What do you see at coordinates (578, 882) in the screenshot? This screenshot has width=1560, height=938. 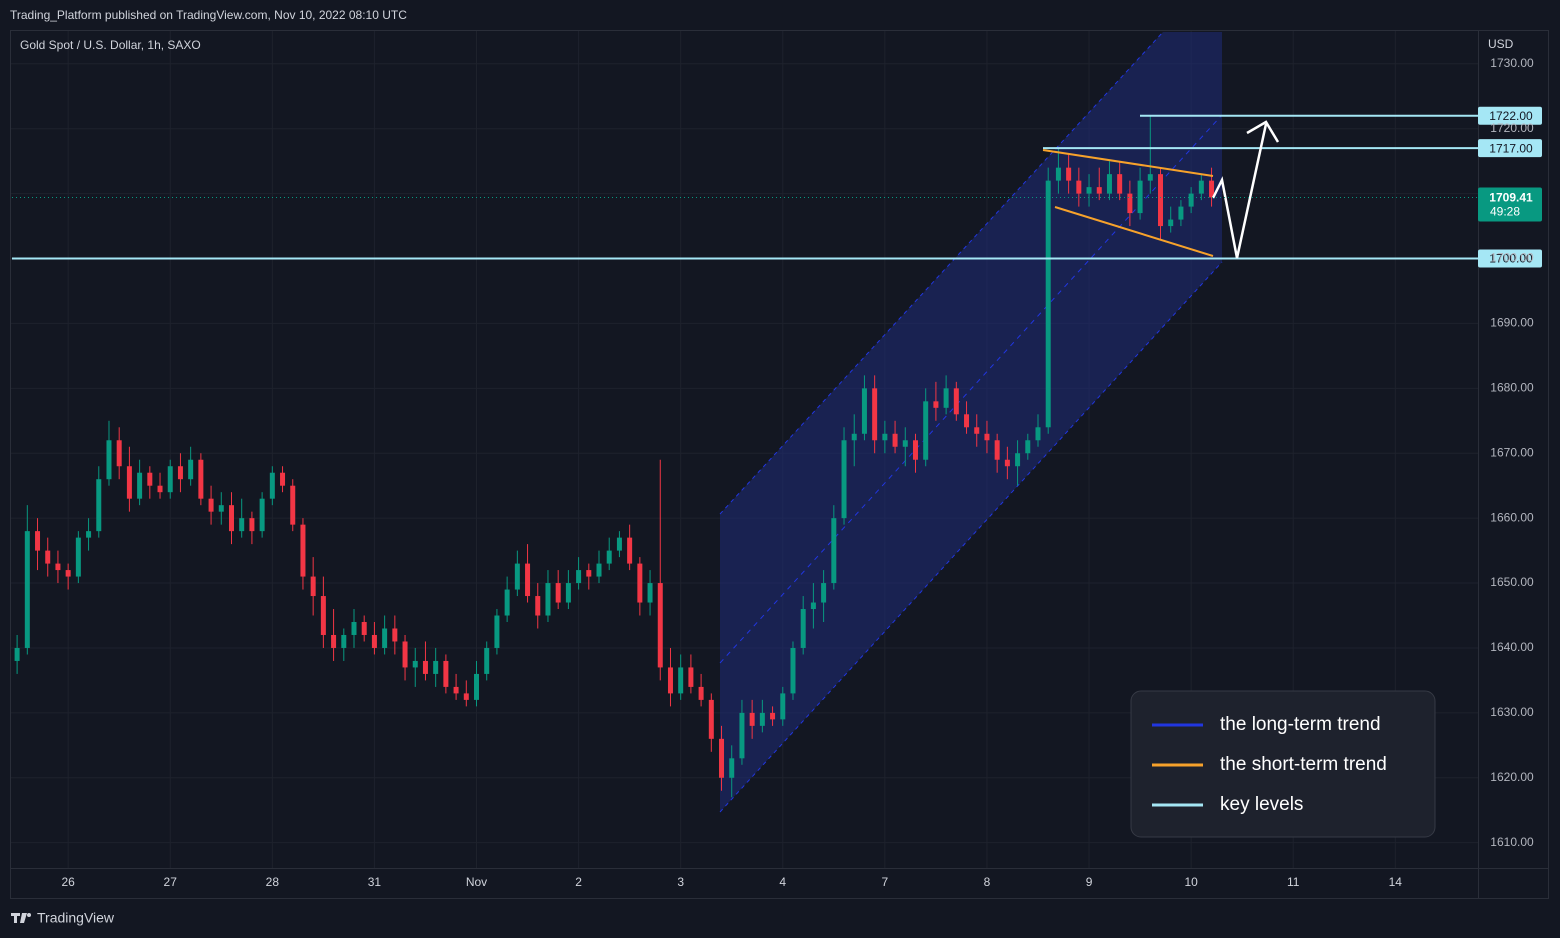 I see `x-tick-label: 2` at bounding box center [578, 882].